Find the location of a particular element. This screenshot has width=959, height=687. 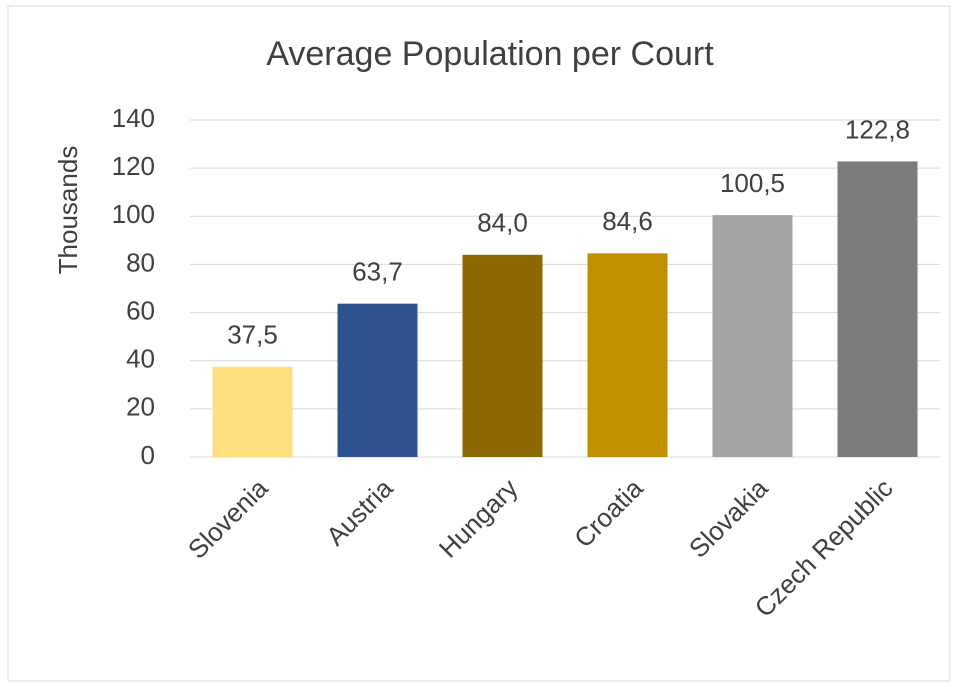

y-axis-label: Thousands is located at coordinates (68, 210).